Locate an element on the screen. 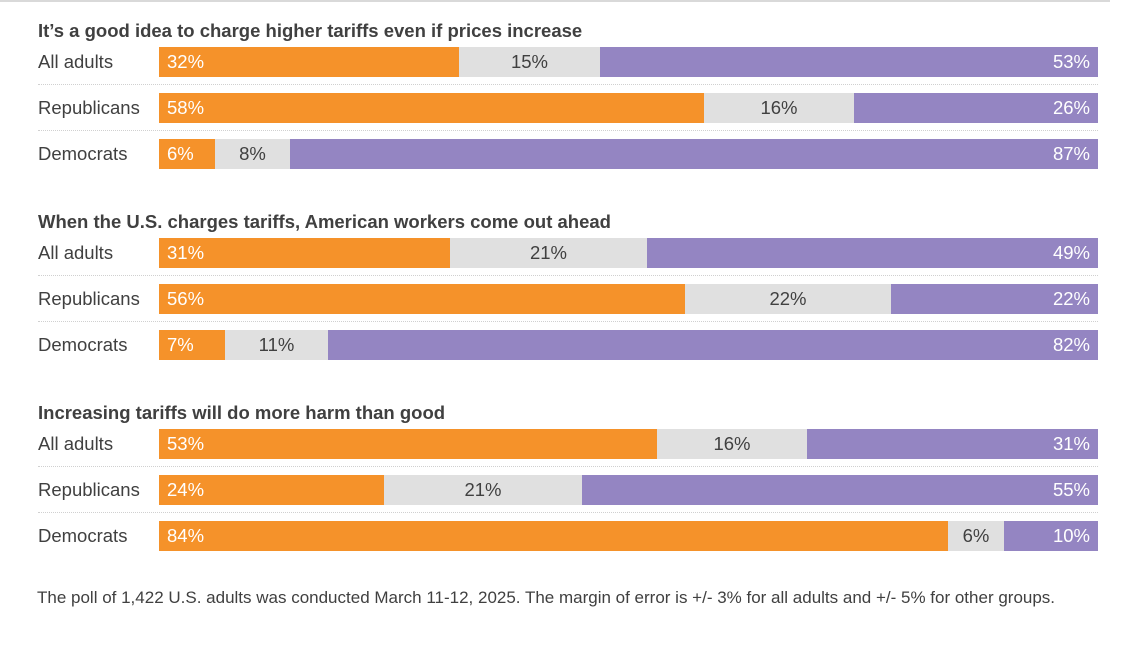 This screenshot has height=648, width=1146. data-label: 7% is located at coordinates (180, 344).